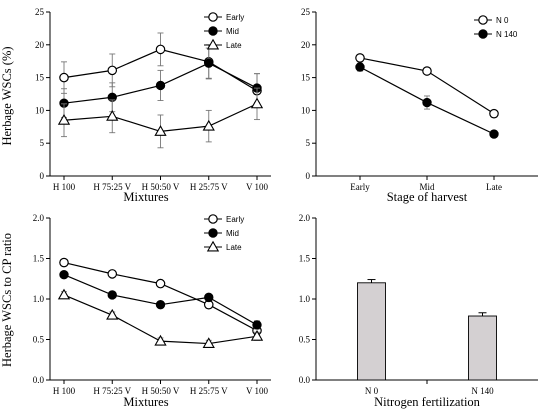 Image resolution: width=550 pixels, height=415 pixels. Describe the element at coordinates (7, 300) in the screenshot. I see `panel-c-ylabel: Herbage WSCs to CP ratio` at that location.